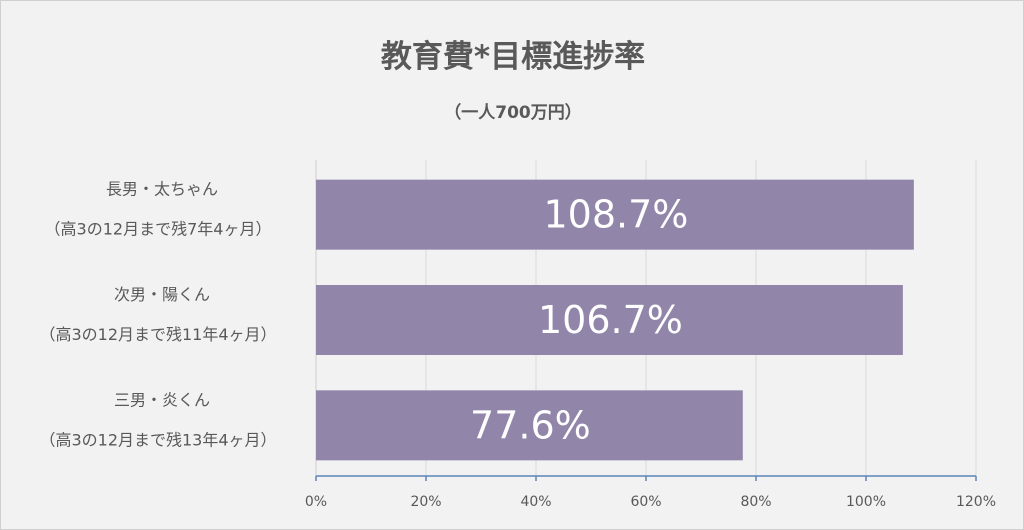 Image resolution: width=1024 pixels, height=530 pixels. What do you see at coordinates (976, 502) in the screenshot?
I see `x-tick-label: 120%` at bounding box center [976, 502].